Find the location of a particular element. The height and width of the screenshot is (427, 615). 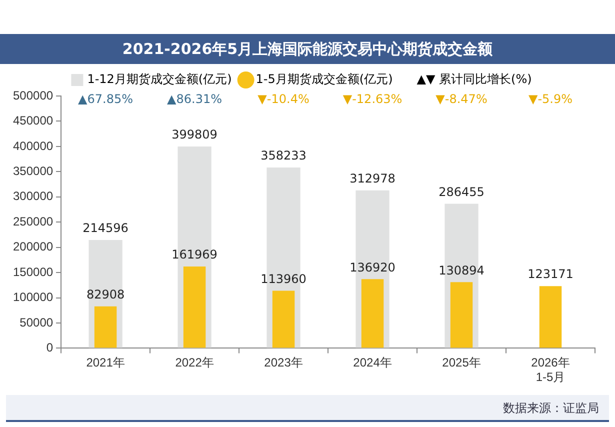

data-label: 312978 is located at coordinates (373, 178).